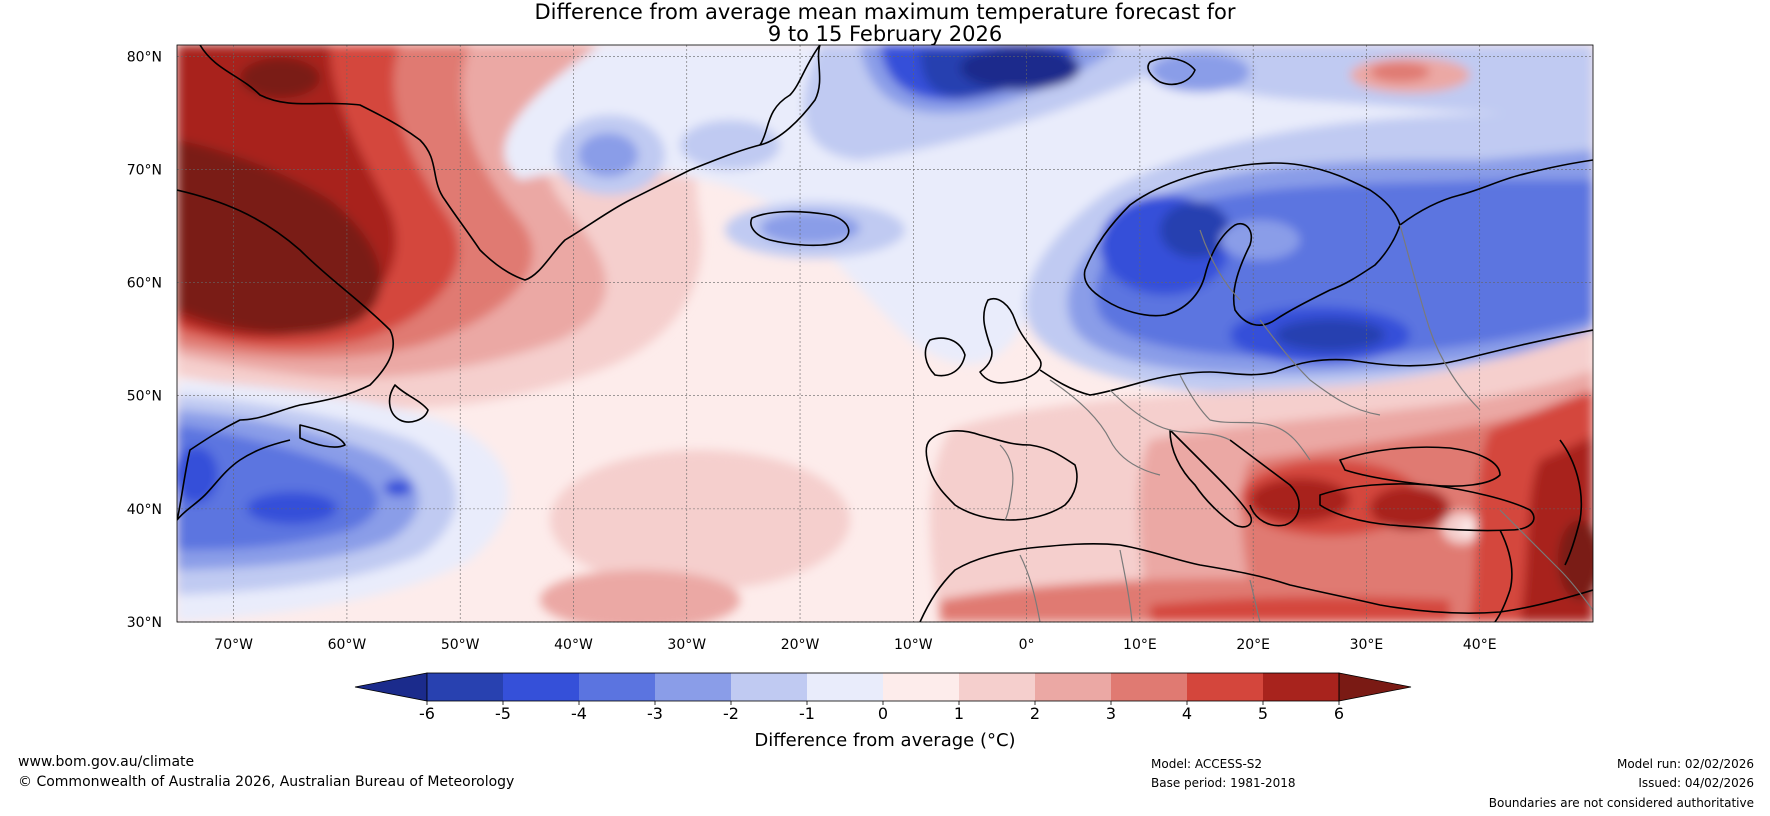 The image size is (1770, 816). Describe the element at coordinates (1140, 645) in the screenshot. I see `lon-tick-label: 10°E` at that location.